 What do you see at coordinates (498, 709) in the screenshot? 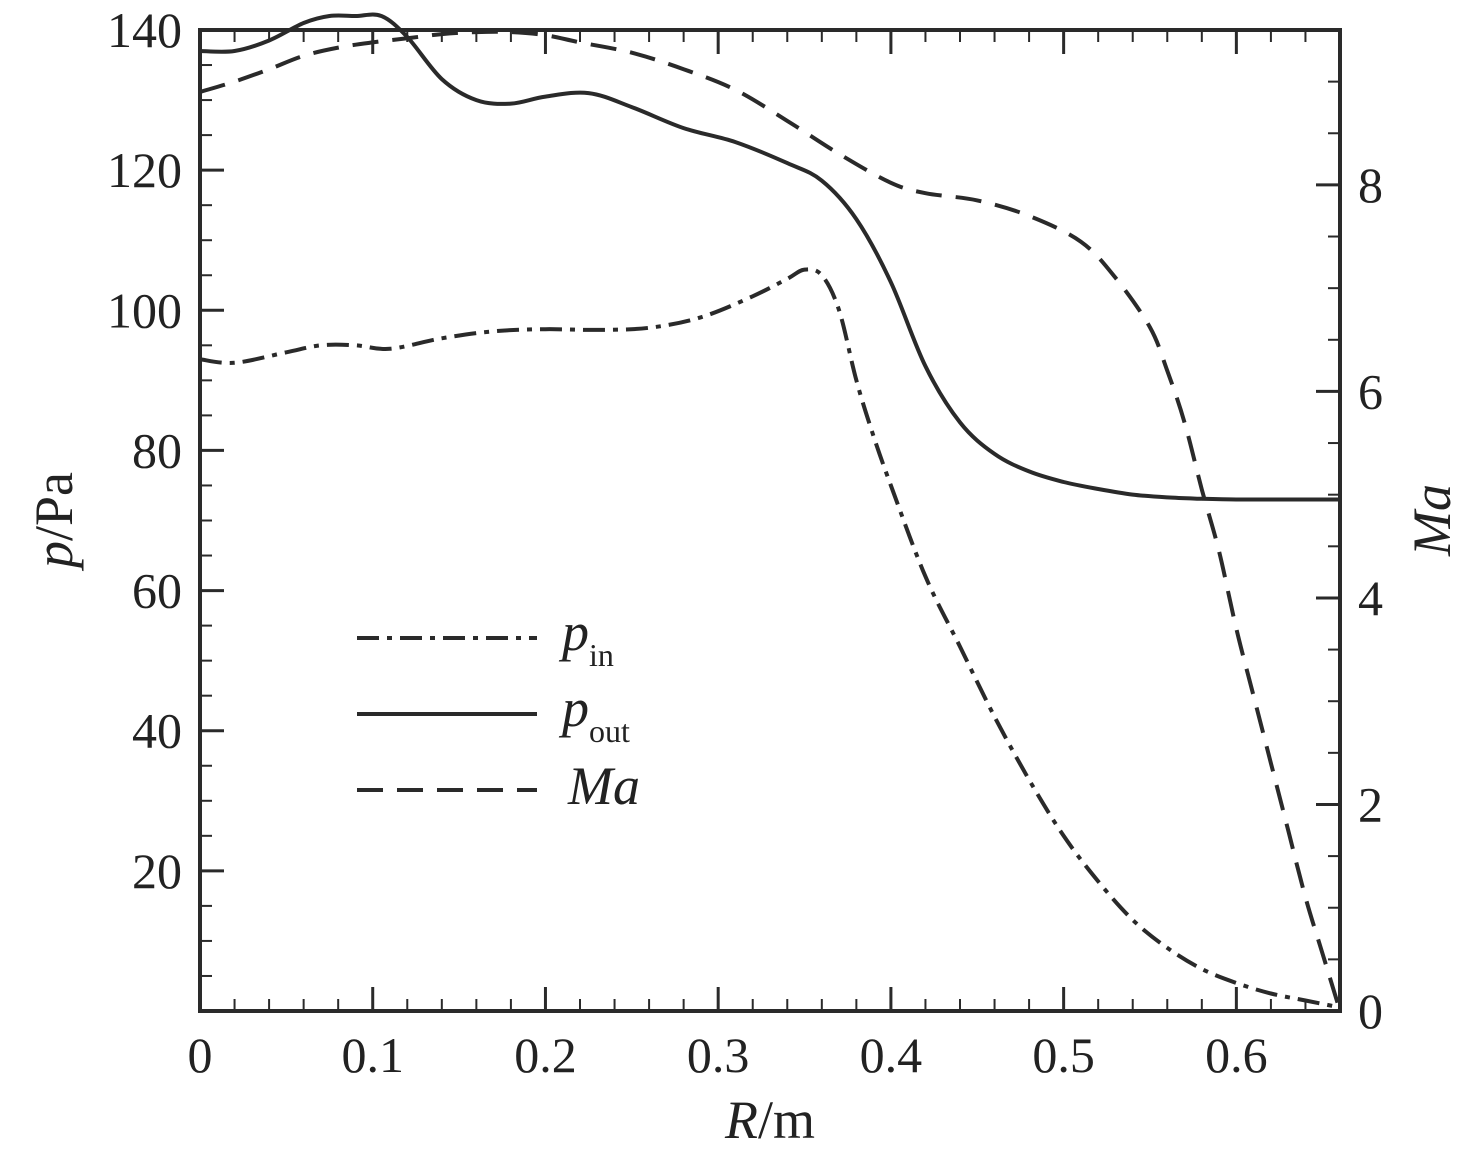
I see `legend: pin pout Ma` at bounding box center [498, 709].